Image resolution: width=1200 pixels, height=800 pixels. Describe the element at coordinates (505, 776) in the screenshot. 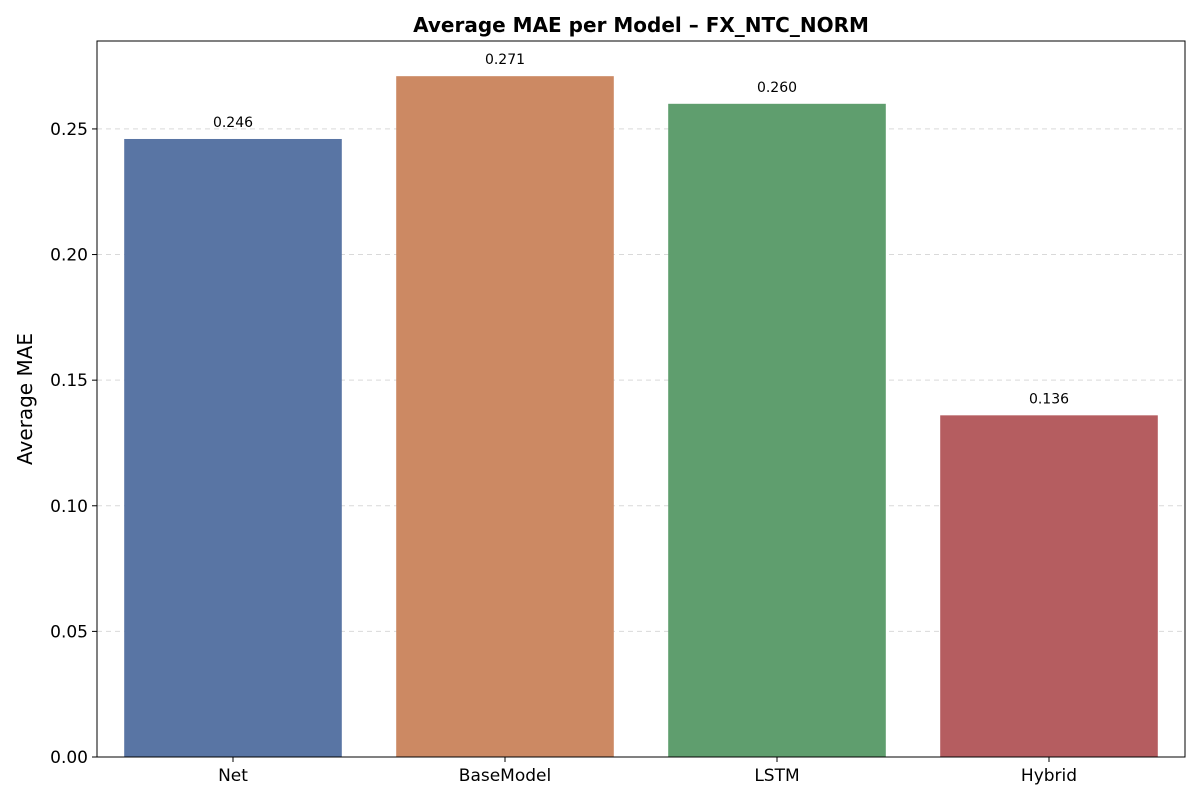

I see `x-tick-label: BaseModel` at that location.